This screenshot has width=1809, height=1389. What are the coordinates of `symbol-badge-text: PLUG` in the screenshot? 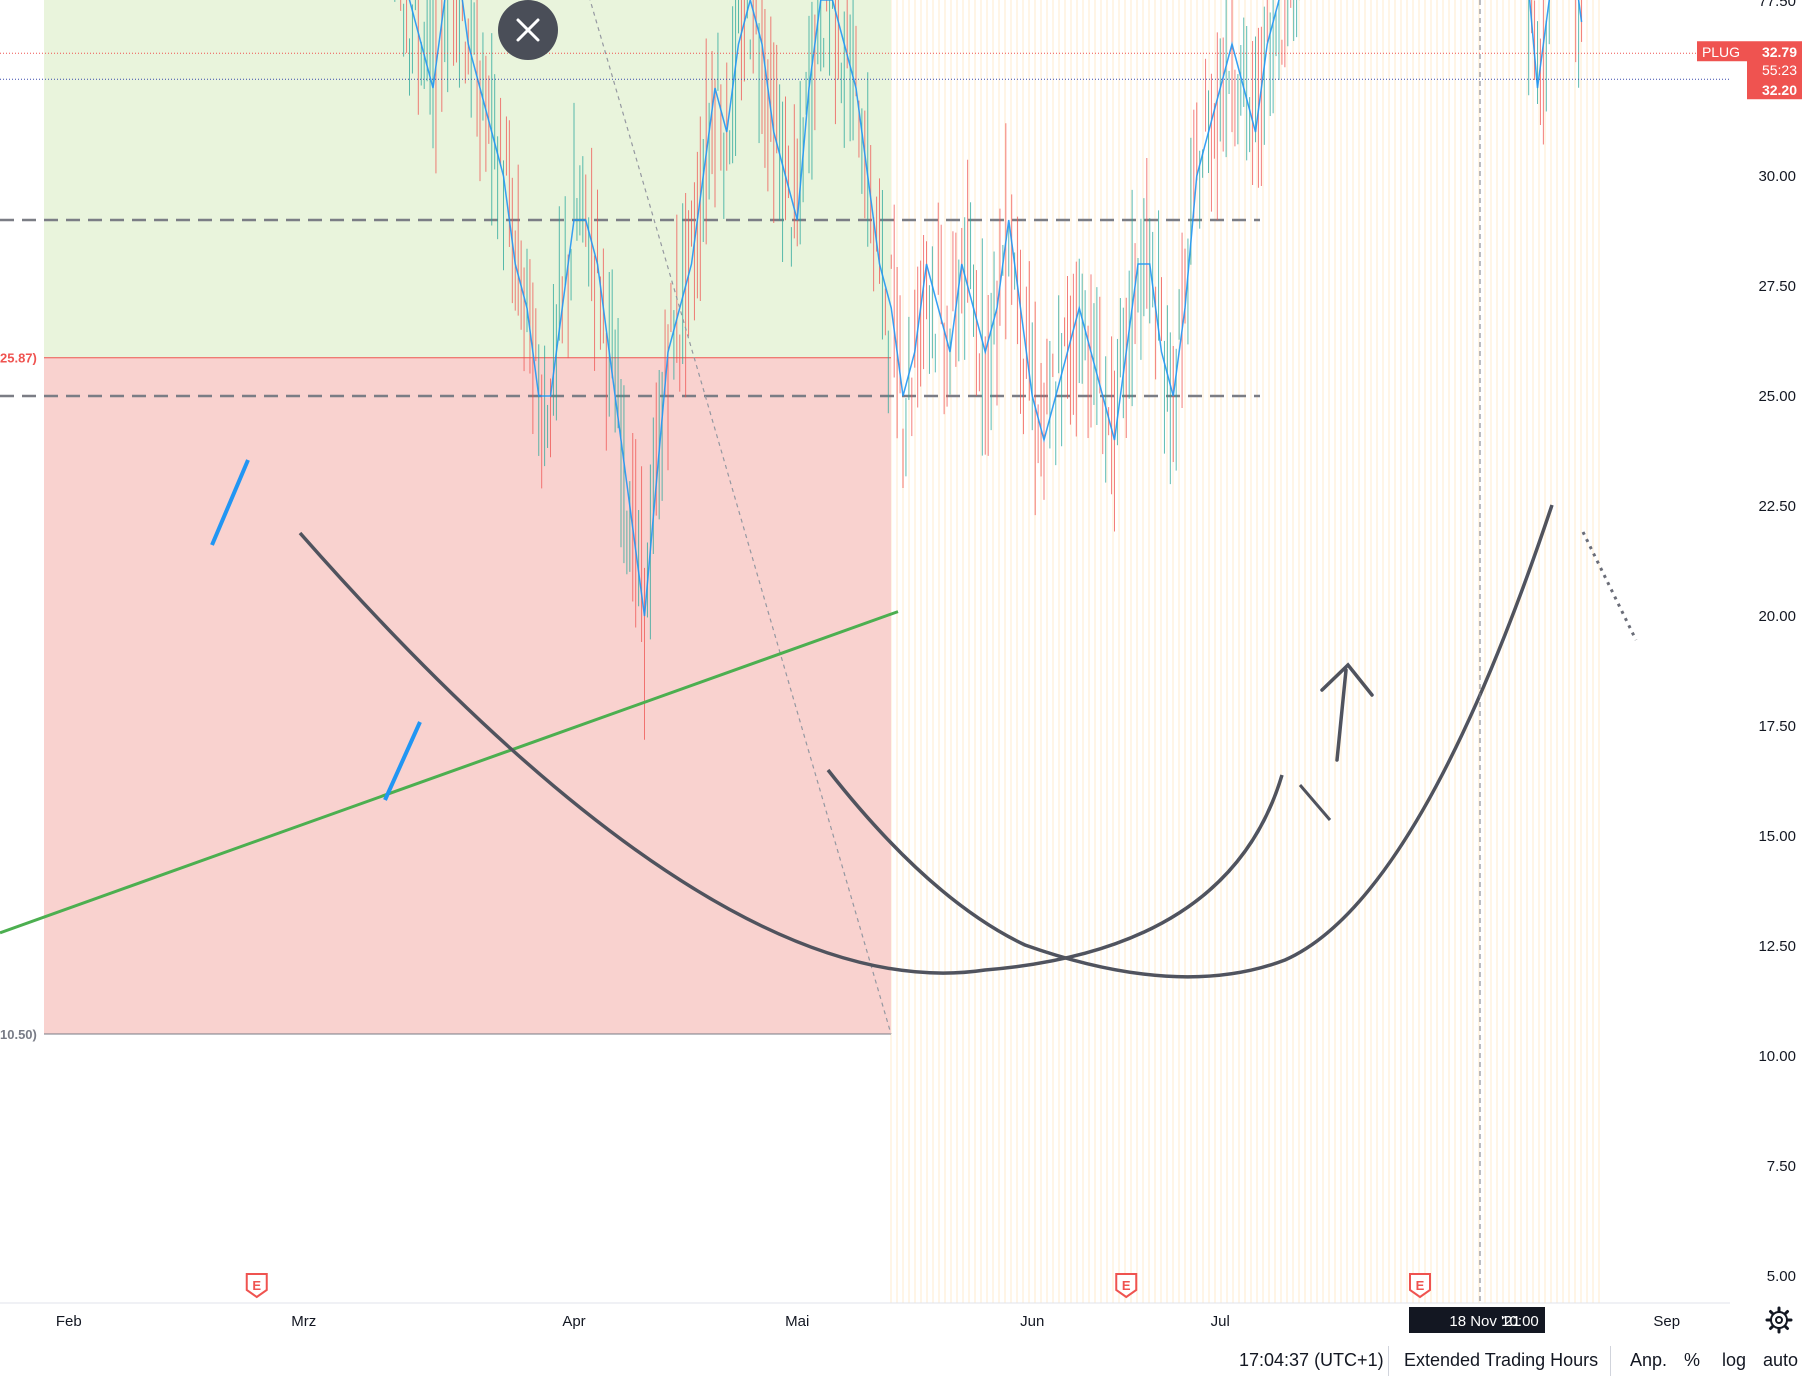 It's located at (1721, 52).